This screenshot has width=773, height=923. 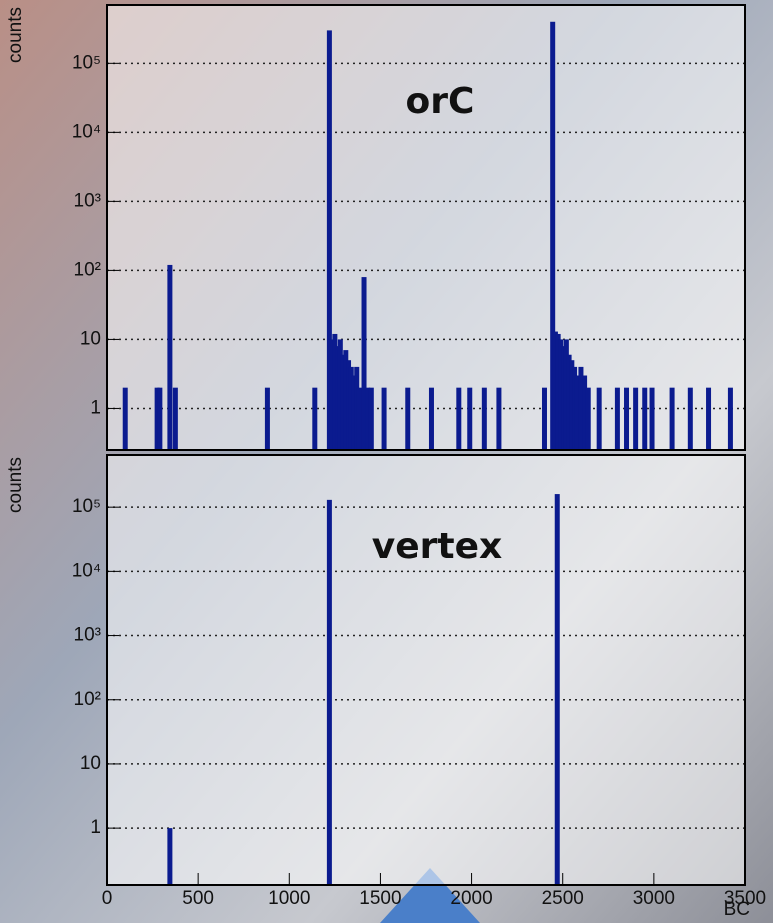 I want to click on chart-title: orC, so click(x=440, y=101).